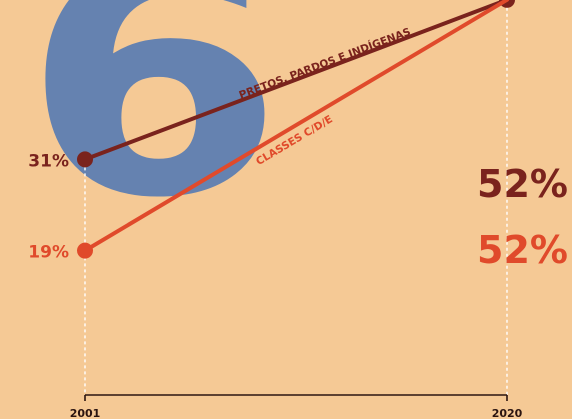 The width and height of the screenshot is (572, 419). Describe the element at coordinates (324, 63) in the screenshot. I see `series-name-label: PRETOS, PARDOS E INDÍGENAS` at that location.